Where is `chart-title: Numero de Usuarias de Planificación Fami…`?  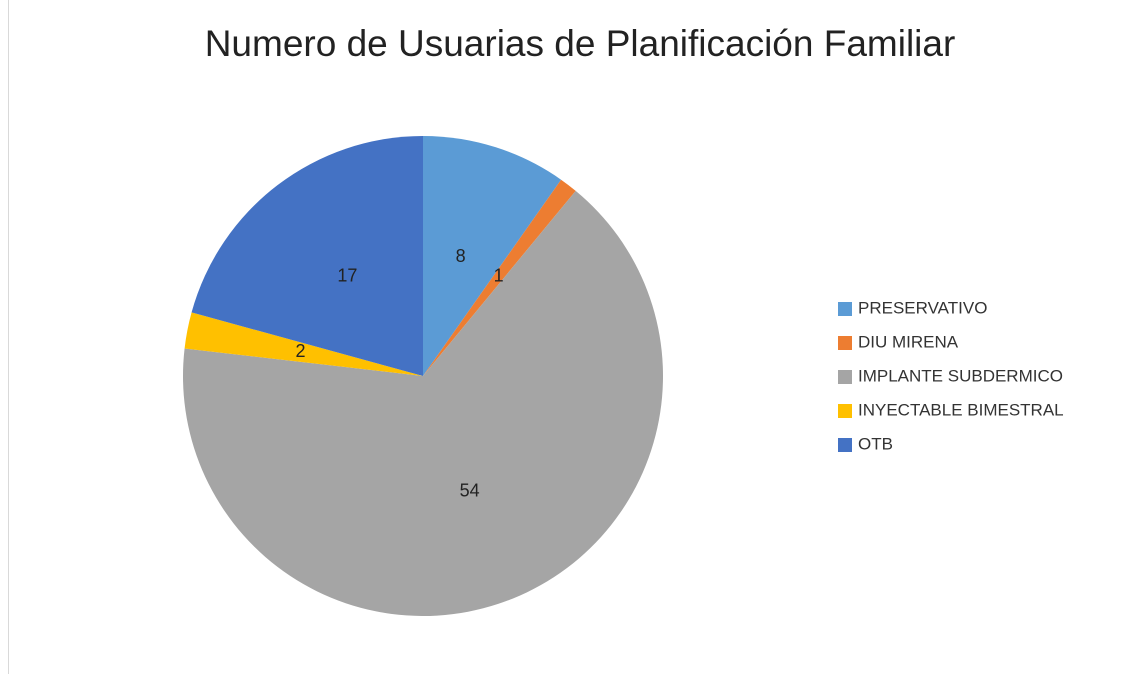 chart-title: Numero de Usuarias de Planificación Fami… is located at coordinates (580, 43).